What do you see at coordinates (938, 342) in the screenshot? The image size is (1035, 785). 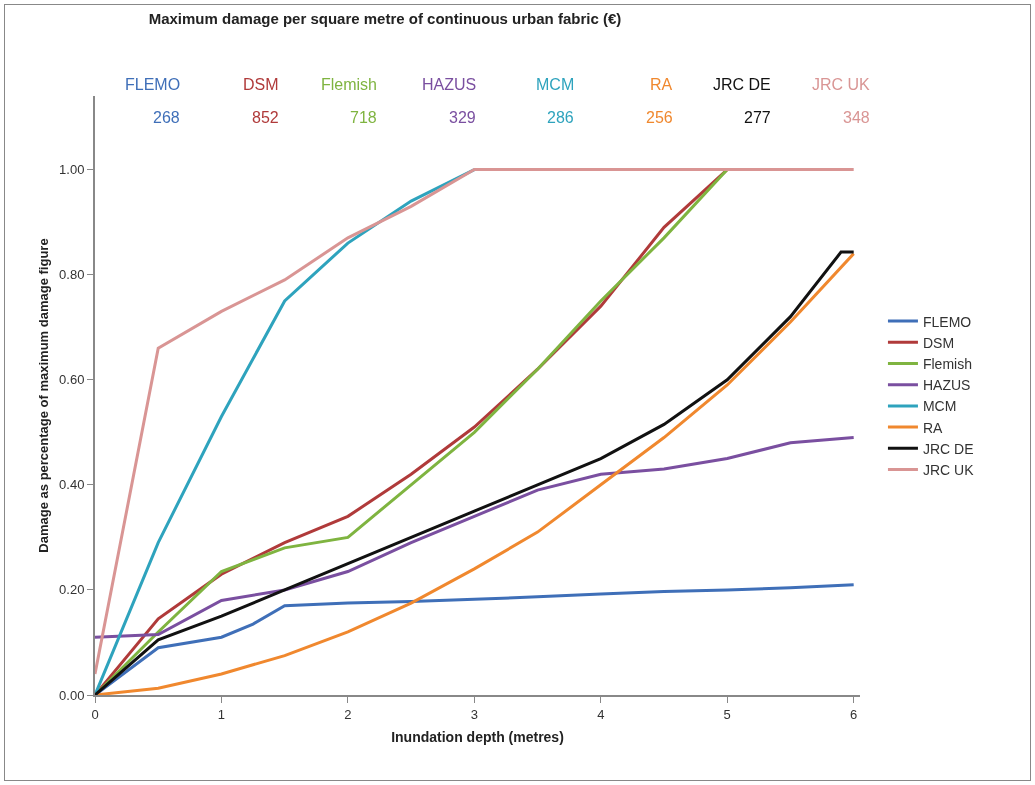 I see `legend-label: DSM` at bounding box center [938, 342].